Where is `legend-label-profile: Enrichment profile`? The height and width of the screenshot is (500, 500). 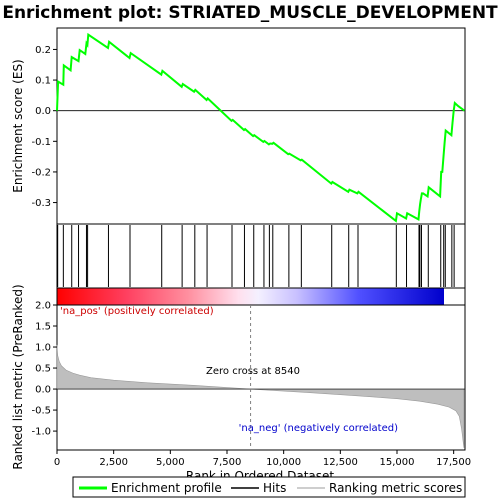
legend-label-profile: Enrichment profile is located at coordinates (166, 488).